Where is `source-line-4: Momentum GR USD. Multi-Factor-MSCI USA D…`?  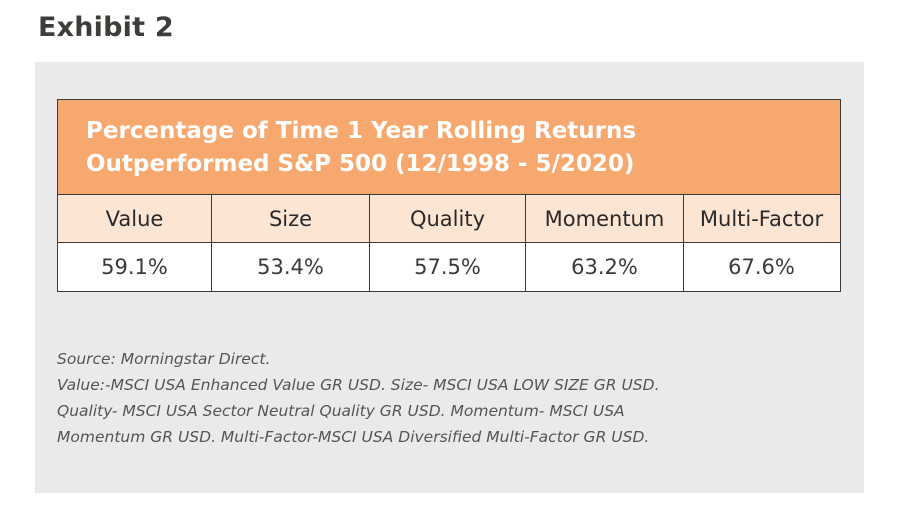 source-line-4: Momentum GR USD. Multi-Factor-MSCI USA D… is located at coordinates (353, 437).